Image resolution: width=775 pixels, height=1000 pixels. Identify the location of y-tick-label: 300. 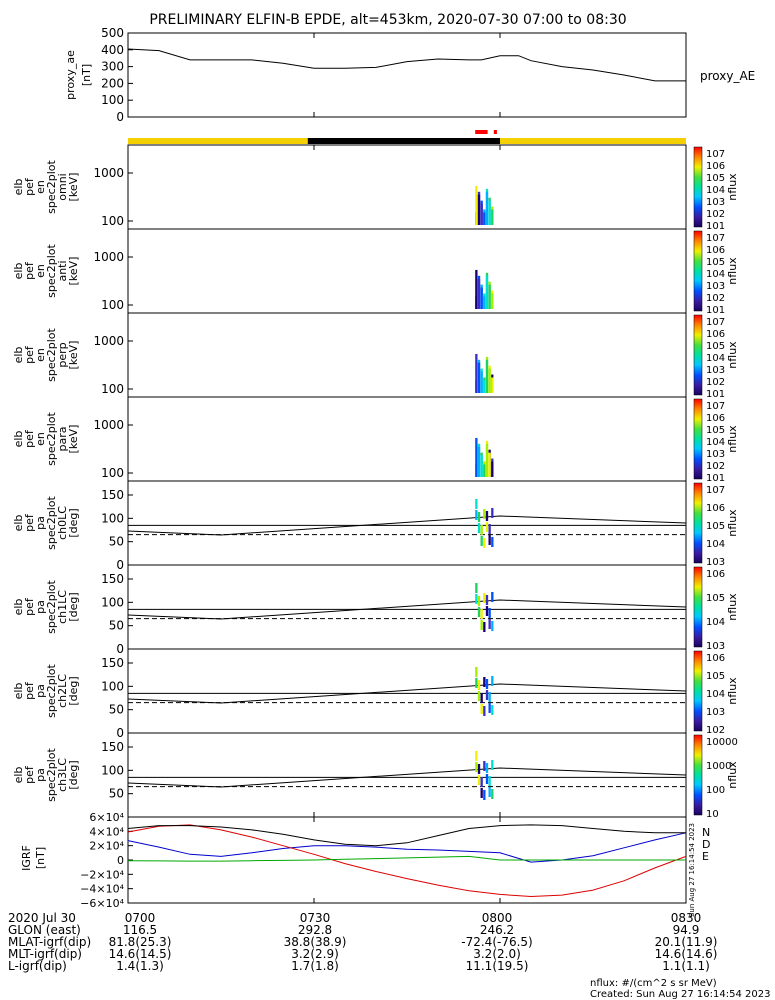
(112, 67).